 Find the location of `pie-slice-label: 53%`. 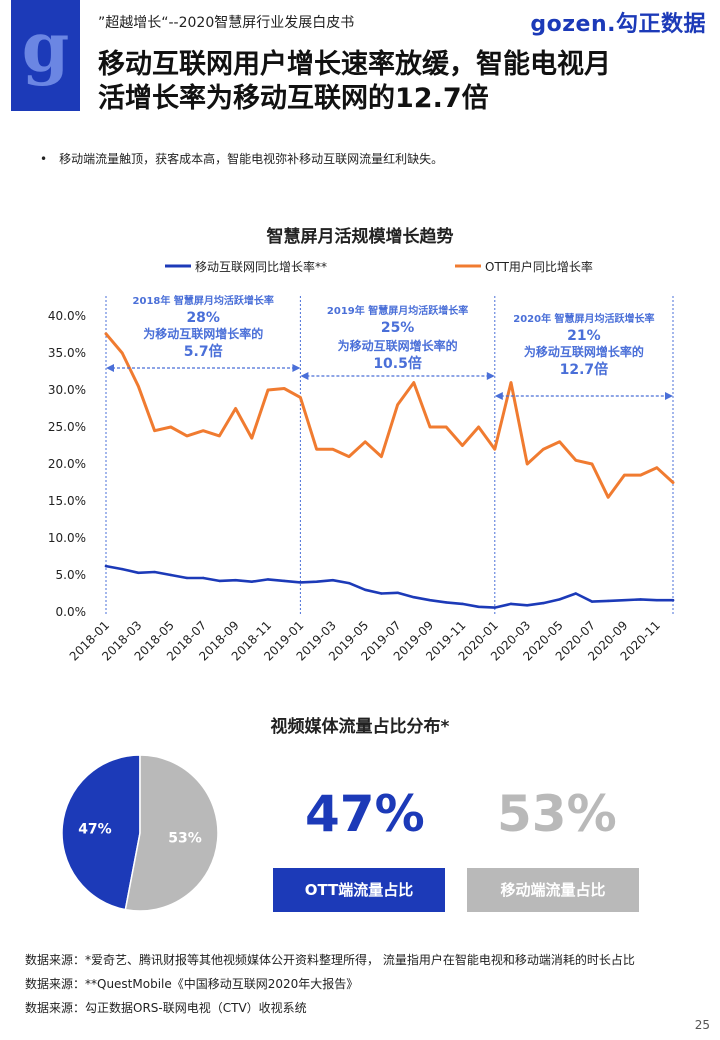

pie-slice-label: 53% is located at coordinates (185, 838).